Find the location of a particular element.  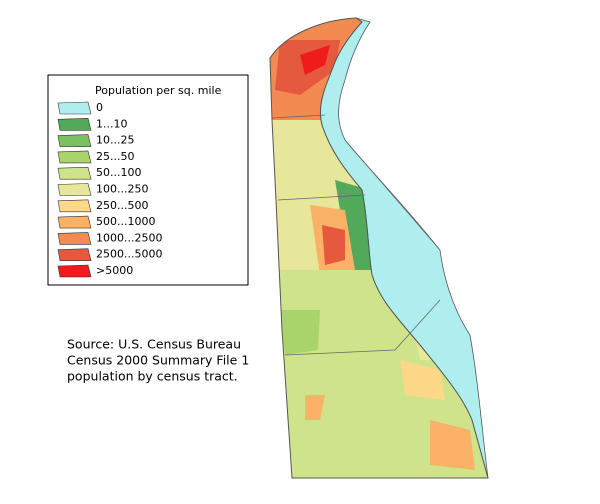

source-line: Census 2000 Summary File 1 is located at coordinates (158, 360).